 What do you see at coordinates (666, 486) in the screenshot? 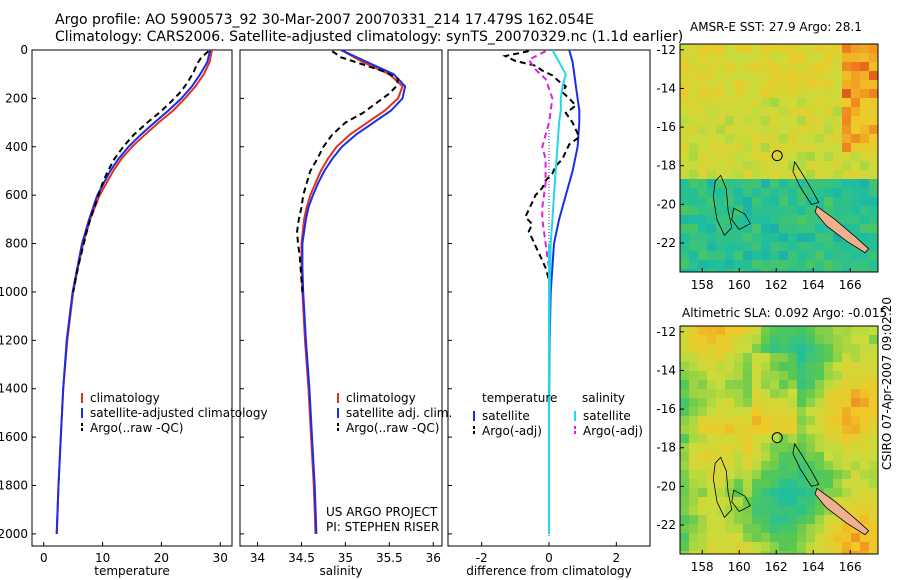
I see `sla-map-y-tick-label: -20` at bounding box center [666, 486].